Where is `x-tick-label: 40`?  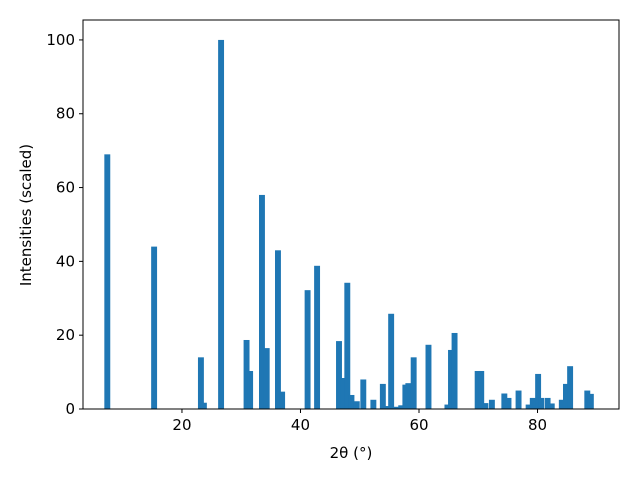
x-tick-label: 40 is located at coordinates (300, 425).